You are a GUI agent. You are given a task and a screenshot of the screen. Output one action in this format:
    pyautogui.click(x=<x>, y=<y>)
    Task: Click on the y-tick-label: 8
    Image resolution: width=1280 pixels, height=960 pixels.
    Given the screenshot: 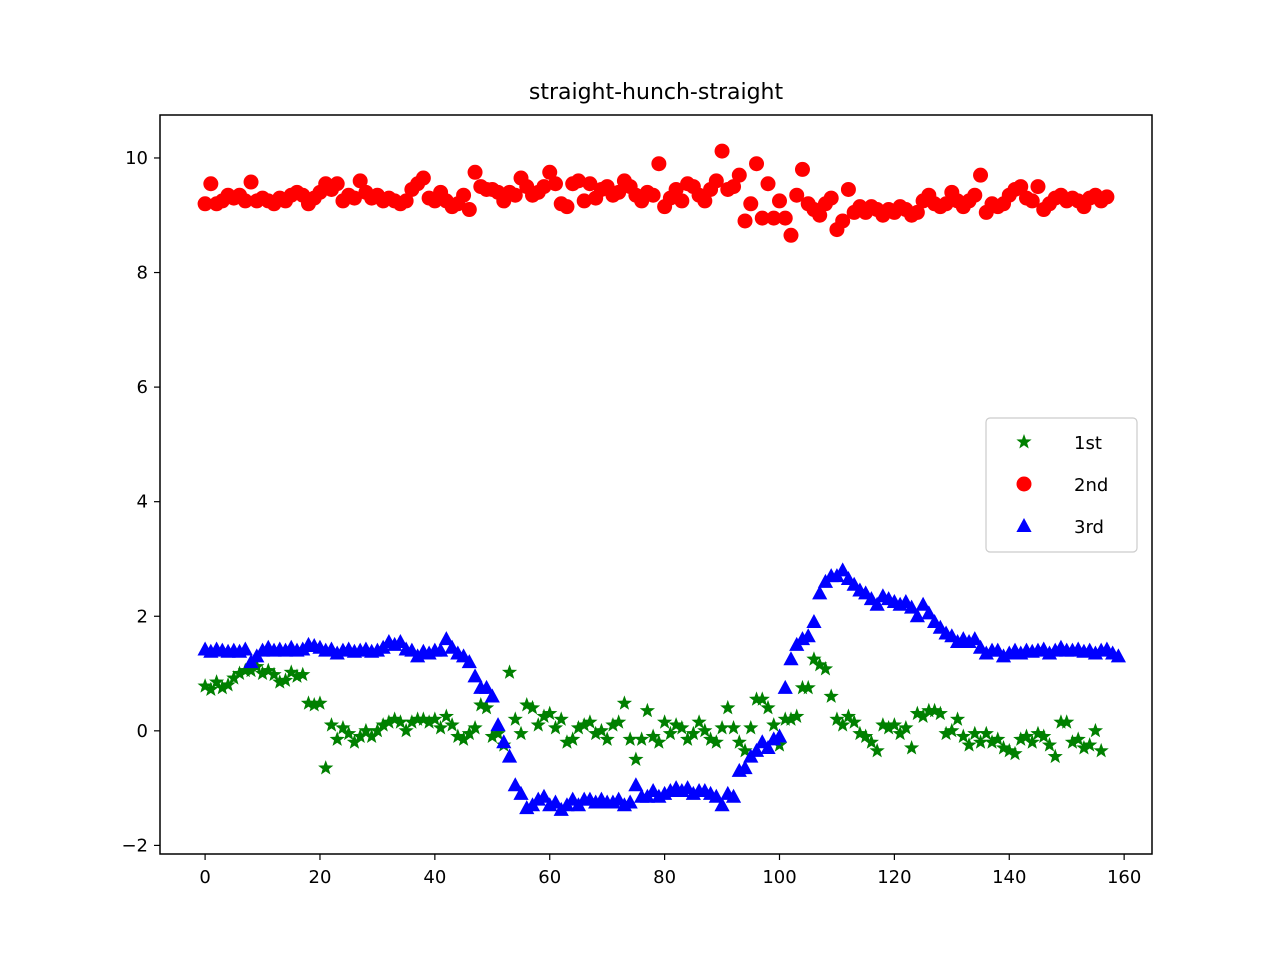 What is the action you would take?
    pyautogui.click(x=142, y=273)
    